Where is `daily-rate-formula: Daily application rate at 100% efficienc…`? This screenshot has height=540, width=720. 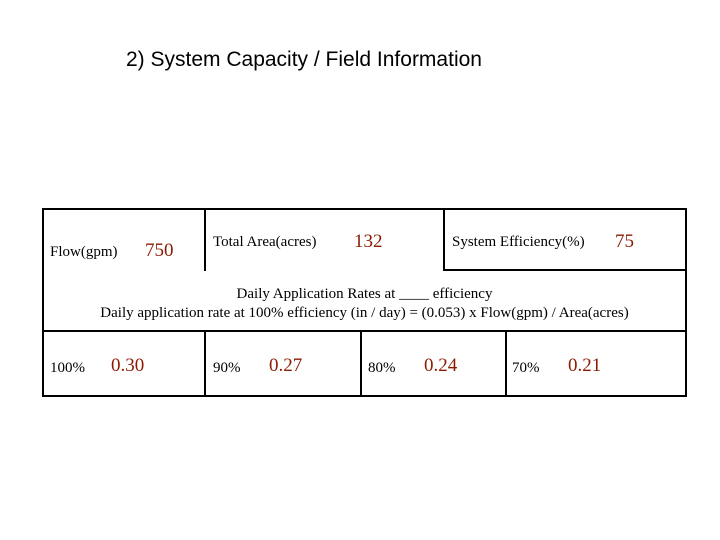
daily-rate-formula: Daily application rate at 100% efficienc… is located at coordinates (364, 313).